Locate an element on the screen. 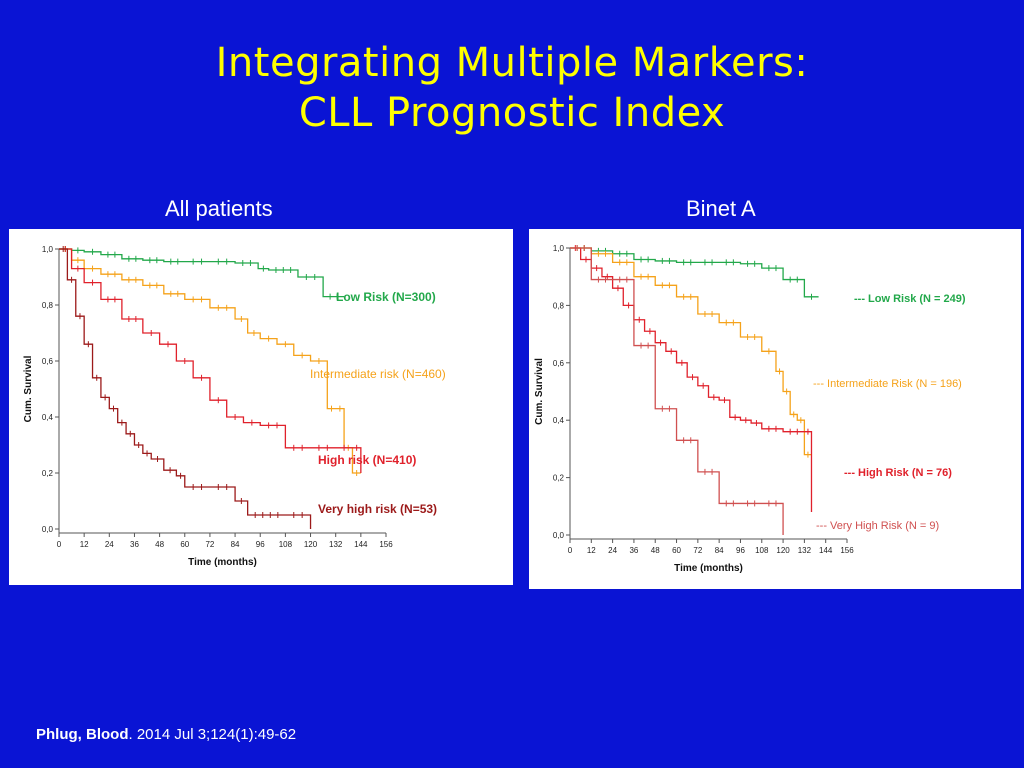 The image size is (1024, 768). series-label-3: Very high risk (N=53) is located at coordinates (377, 509).